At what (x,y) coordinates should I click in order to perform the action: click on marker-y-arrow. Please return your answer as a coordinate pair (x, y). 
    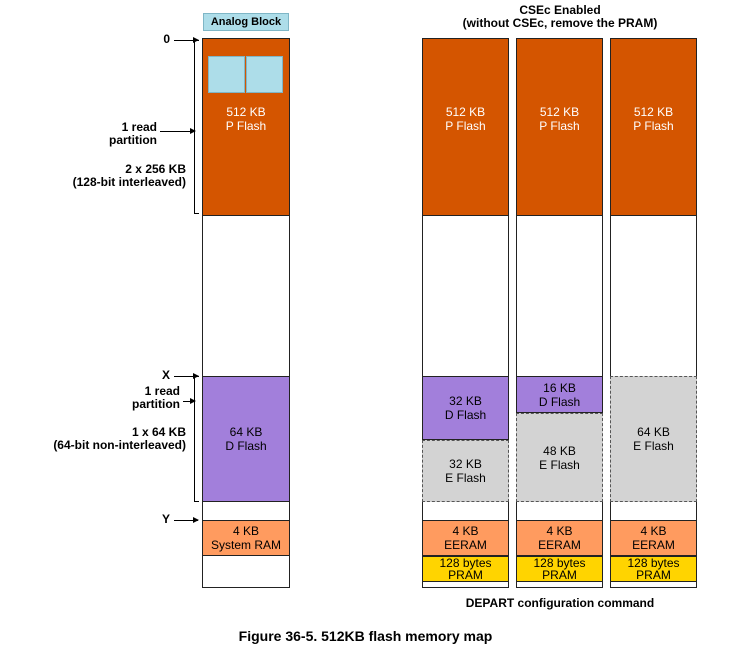
    Looking at the image, I should click on (186, 520).